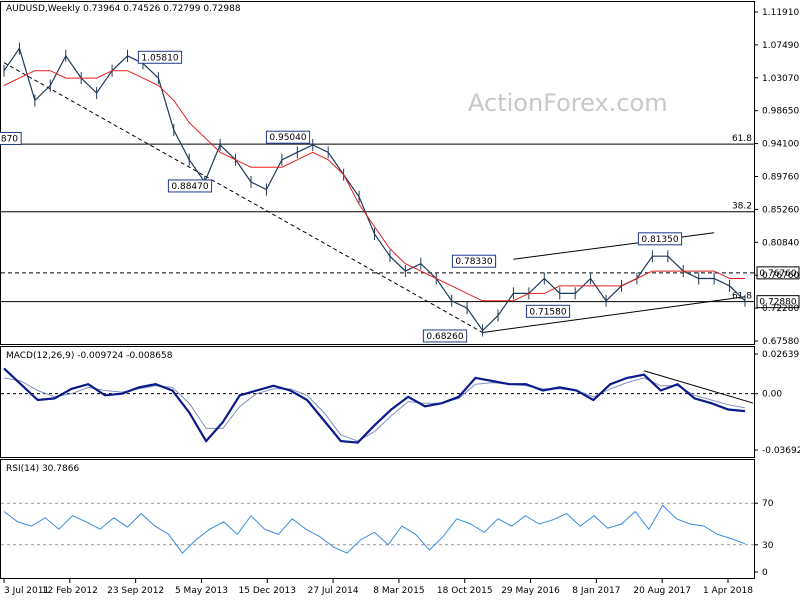 This screenshot has width=800, height=600. I want to click on price-label: .870, so click(11, 138).